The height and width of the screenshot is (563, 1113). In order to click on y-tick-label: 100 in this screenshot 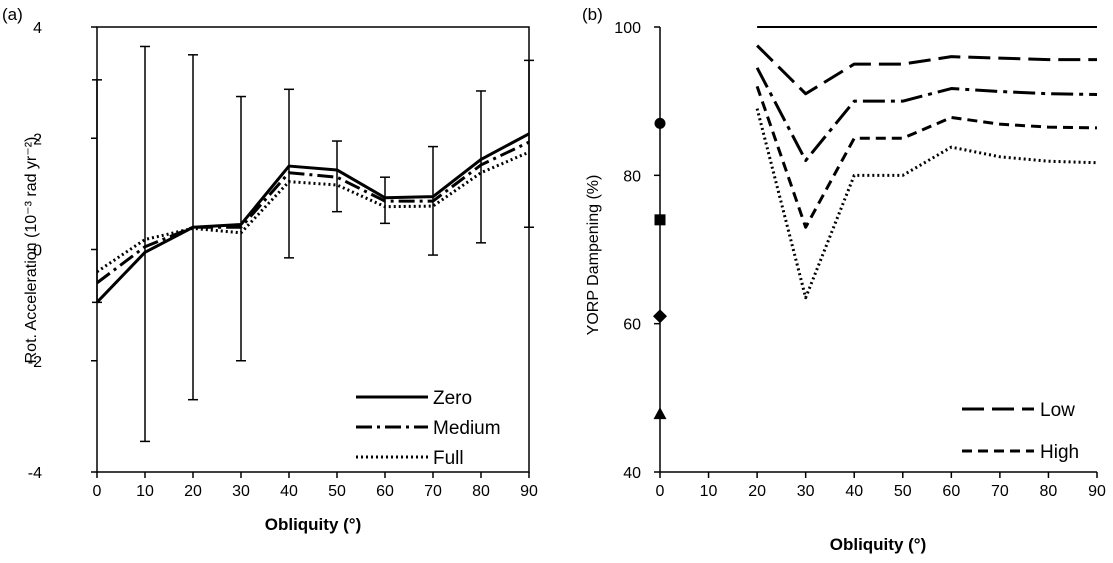, I will do `click(627, 28)`.